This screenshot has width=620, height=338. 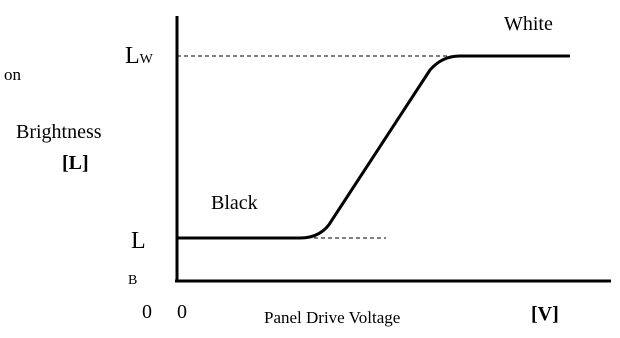 I want to click on y-origin-label: 0, so click(x=147, y=312).